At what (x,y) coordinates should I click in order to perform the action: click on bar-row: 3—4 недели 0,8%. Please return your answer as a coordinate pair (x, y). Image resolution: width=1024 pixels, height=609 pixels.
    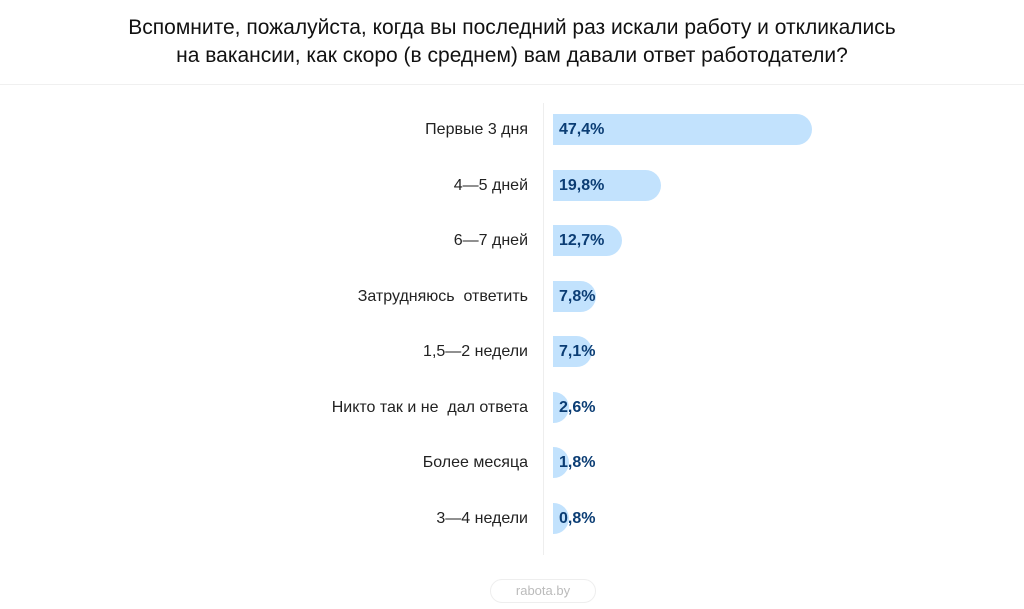
    Looking at the image, I should click on (512, 518).